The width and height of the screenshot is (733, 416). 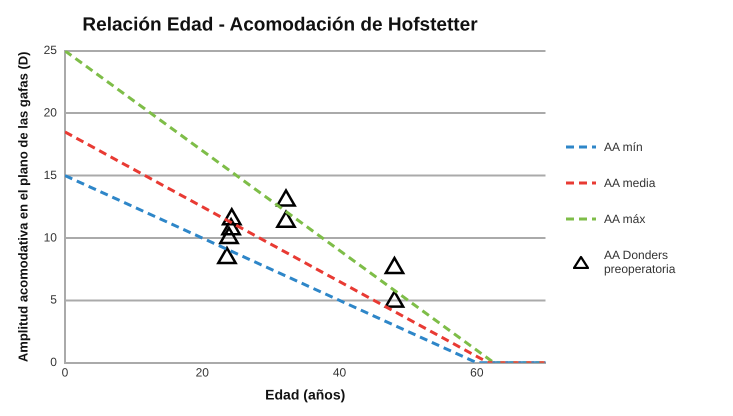 What do you see at coordinates (54, 362) in the screenshot?
I see `y-tick-label: 0` at bounding box center [54, 362].